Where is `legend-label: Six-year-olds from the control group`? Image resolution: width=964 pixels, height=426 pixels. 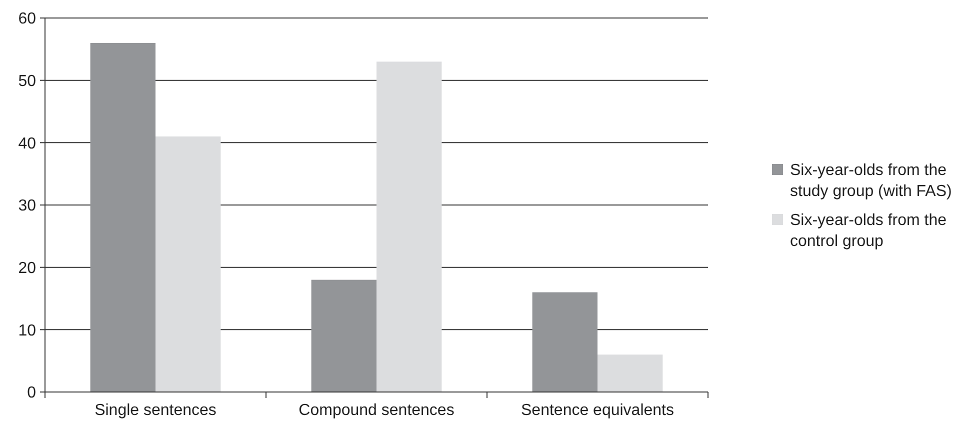 legend-label: Six-year-olds from the control group is located at coordinates (868, 231).